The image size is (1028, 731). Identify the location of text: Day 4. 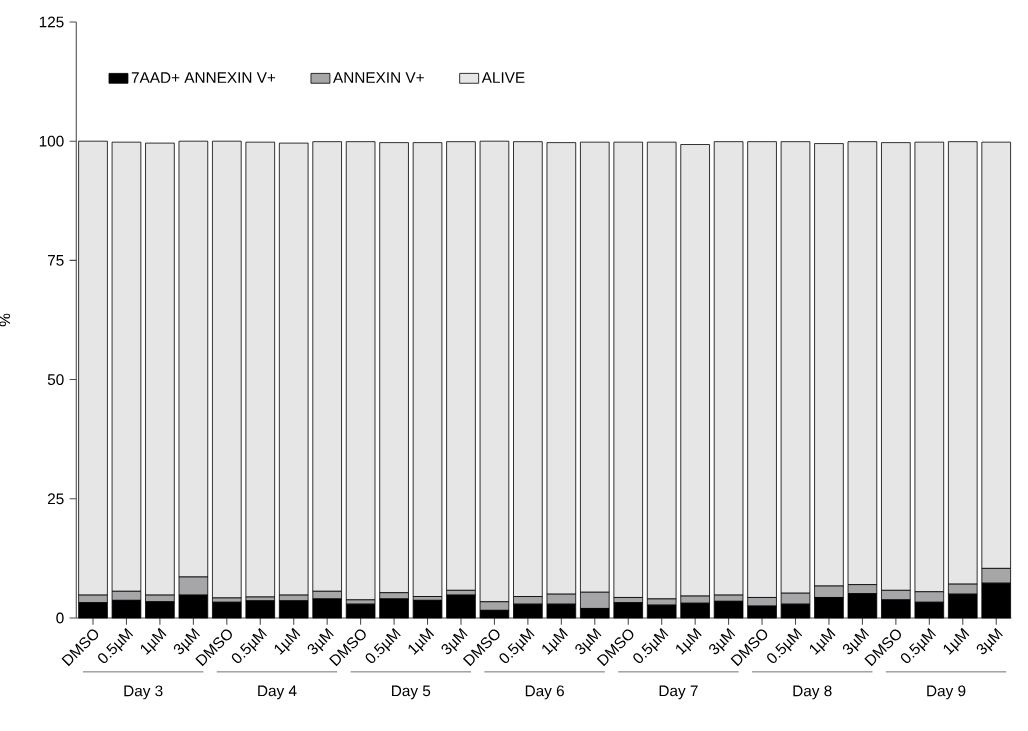
(277, 692).